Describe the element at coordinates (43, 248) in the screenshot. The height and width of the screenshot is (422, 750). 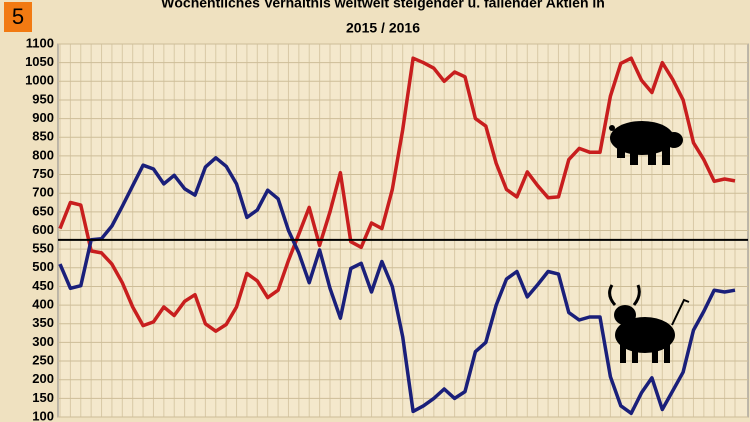
I see `y-tick-label: 550` at that location.